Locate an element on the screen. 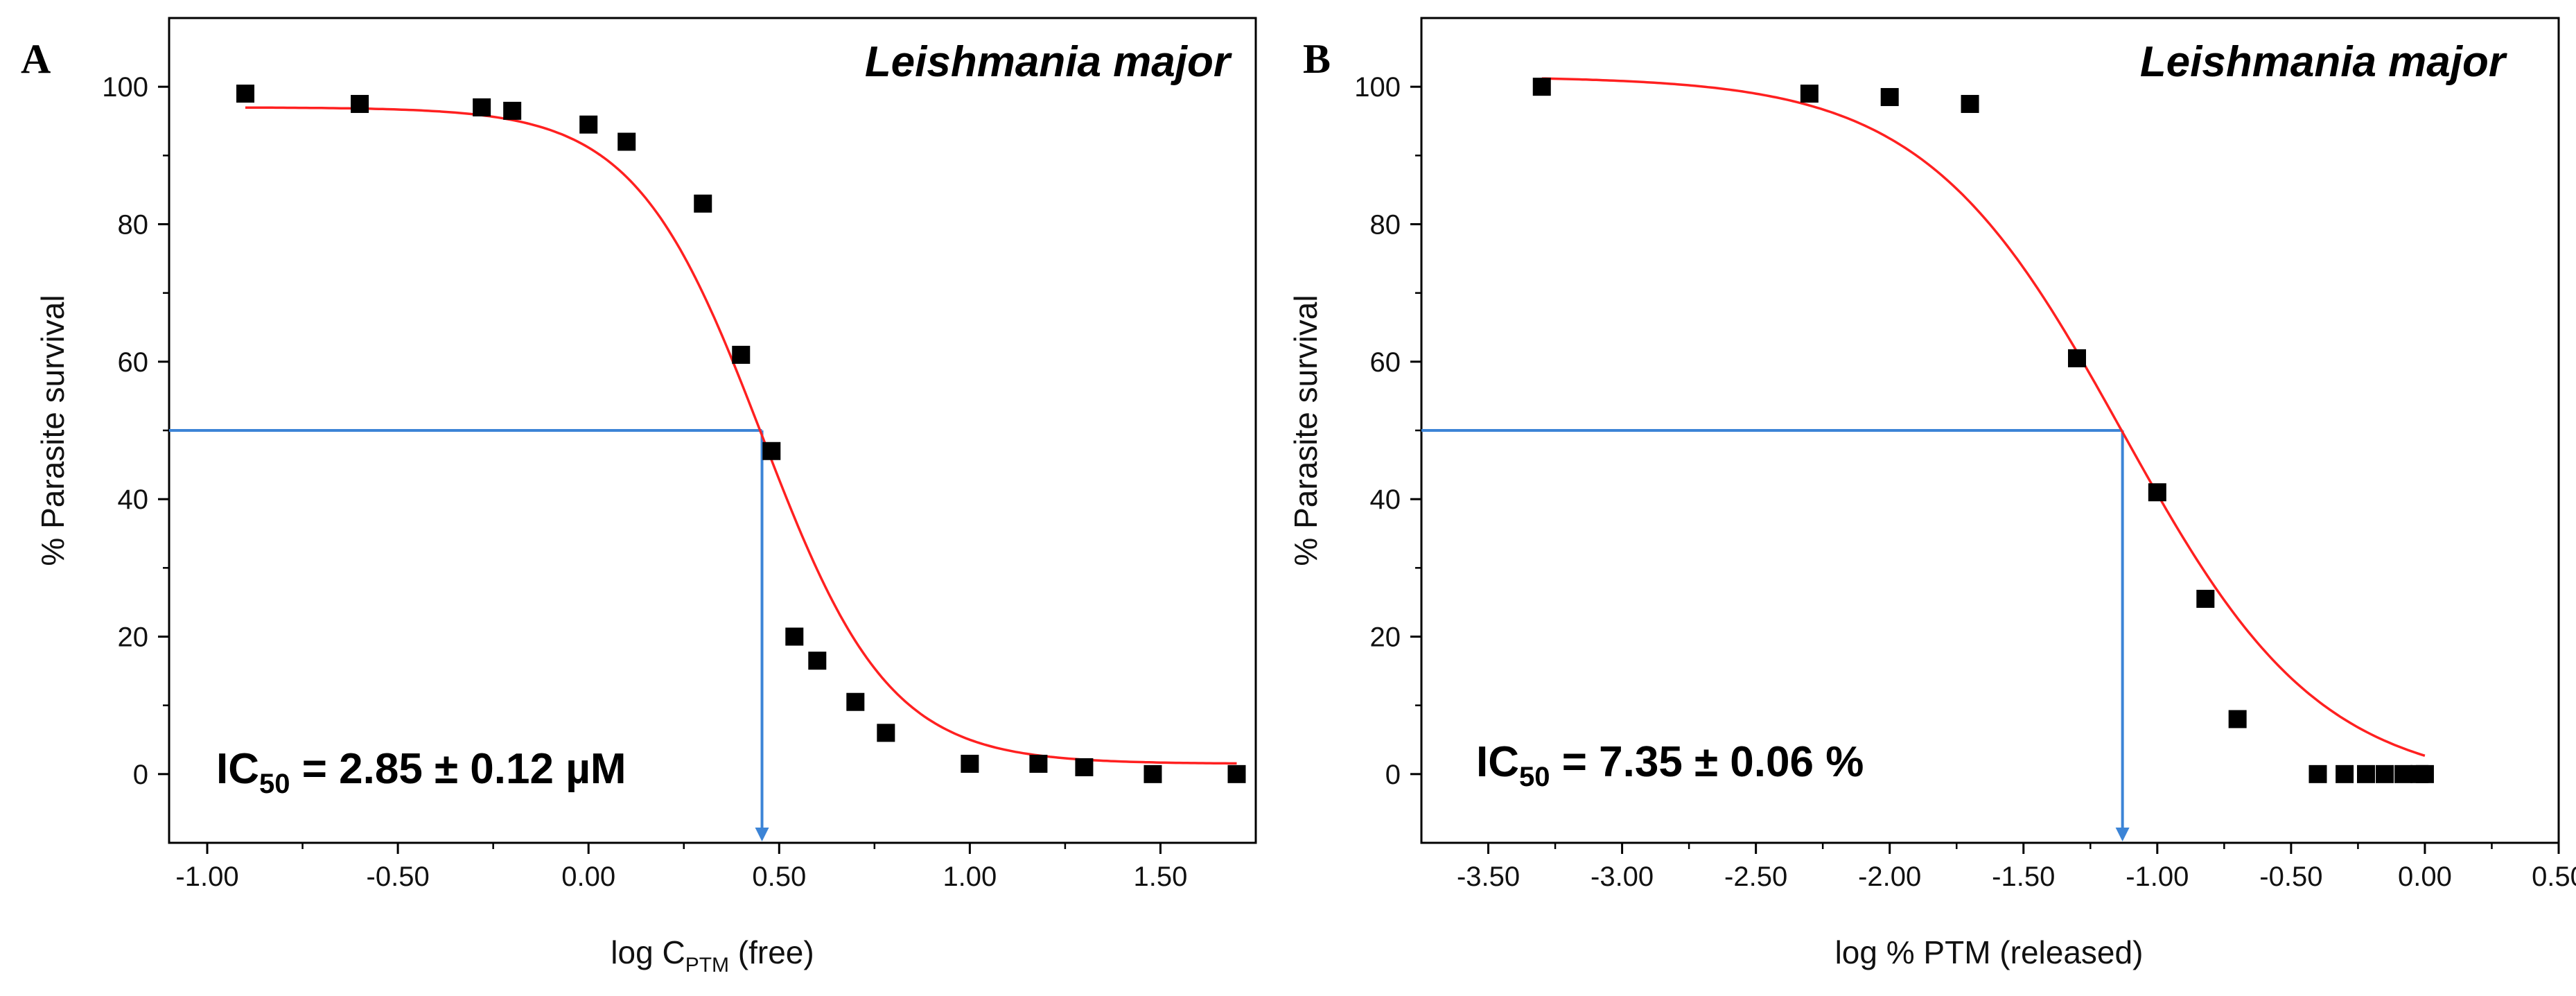 Image resolution: width=2576 pixels, height=996 pixels. x-tick-label: 1.00 is located at coordinates (970, 877).